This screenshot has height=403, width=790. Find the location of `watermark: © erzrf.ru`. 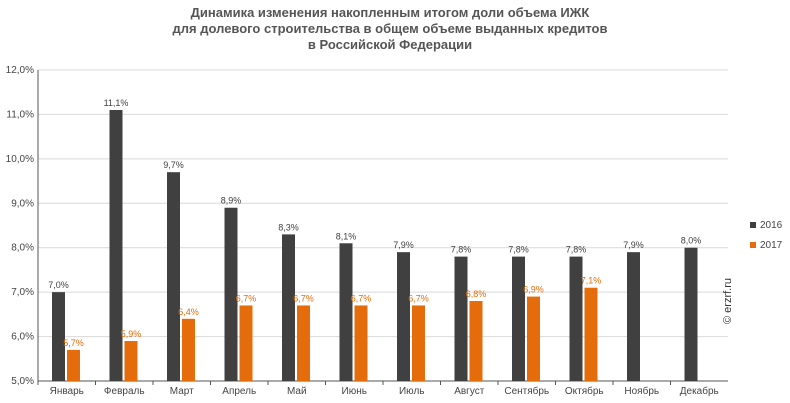

watermark: © erzrf.ru is located at coordinates (728, 301).